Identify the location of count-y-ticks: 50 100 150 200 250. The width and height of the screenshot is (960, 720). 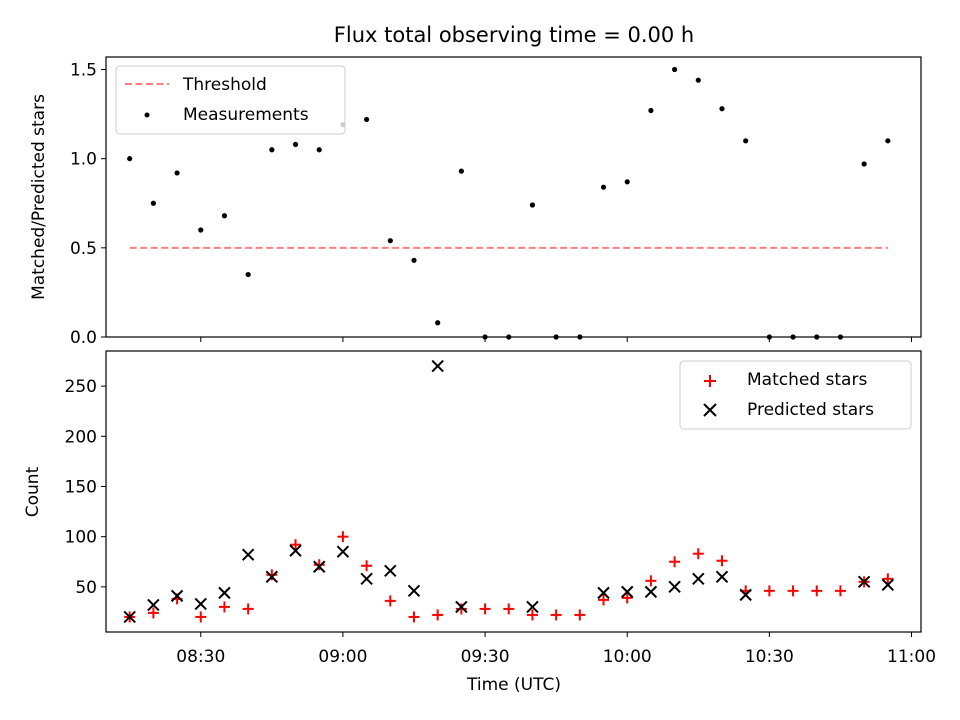
(85, 487).